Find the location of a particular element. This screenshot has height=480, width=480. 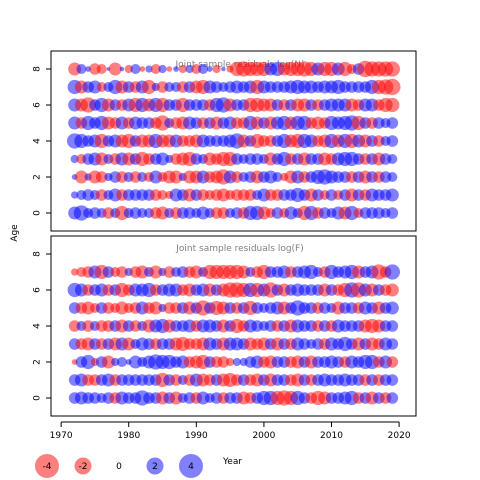

x-tick-label: 1980 is located at coordinates (128, 436).